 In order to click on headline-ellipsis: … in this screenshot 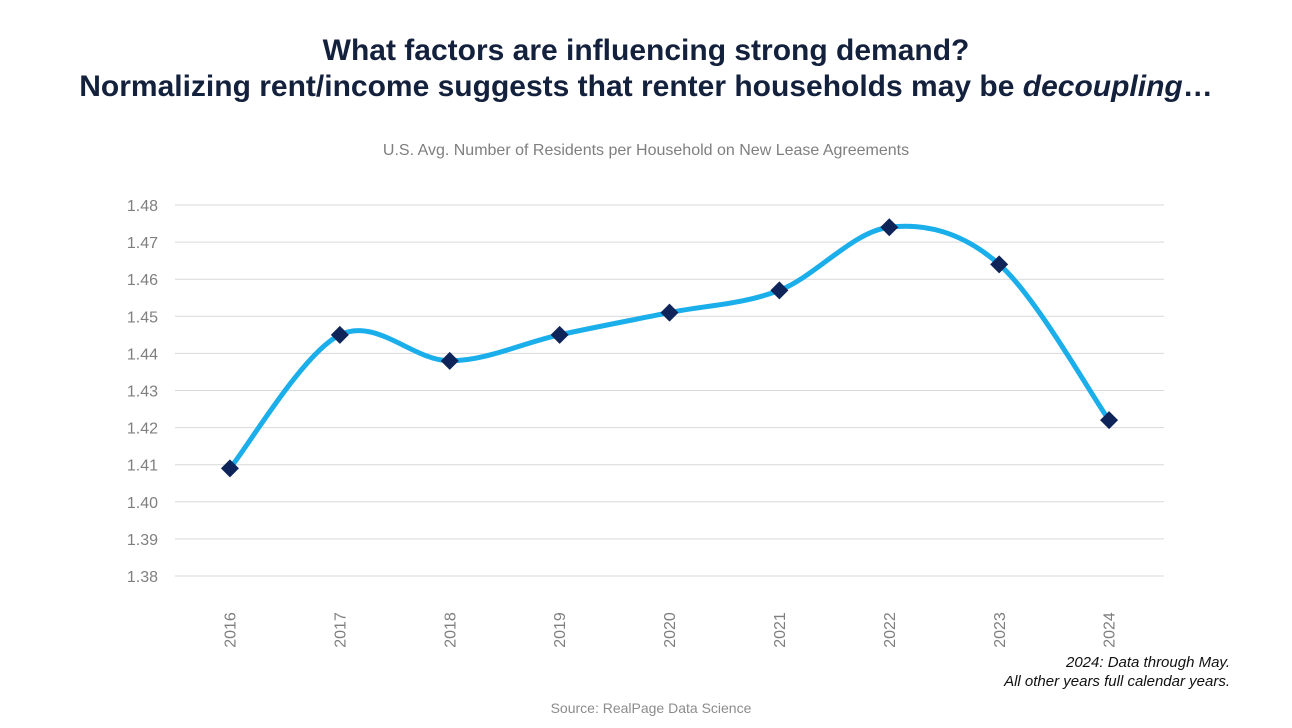, I will do `click(1197, 86)`.